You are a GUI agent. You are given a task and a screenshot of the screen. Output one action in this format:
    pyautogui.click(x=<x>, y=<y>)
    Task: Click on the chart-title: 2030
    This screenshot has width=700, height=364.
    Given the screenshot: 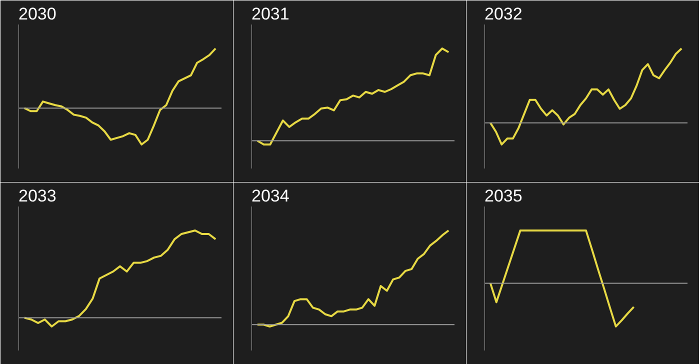 What is the action you would take?
    pyautogui.click(x=37, y=14)
    